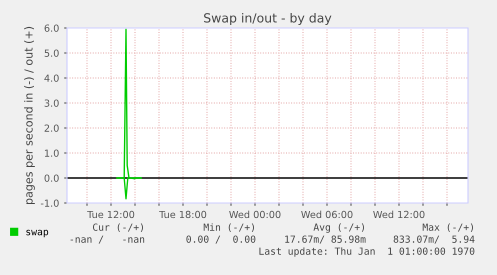 Image resolution: width=497 pixels, height=275 pixels. I want to click on text: -nan / -nan, so click(107, 240).